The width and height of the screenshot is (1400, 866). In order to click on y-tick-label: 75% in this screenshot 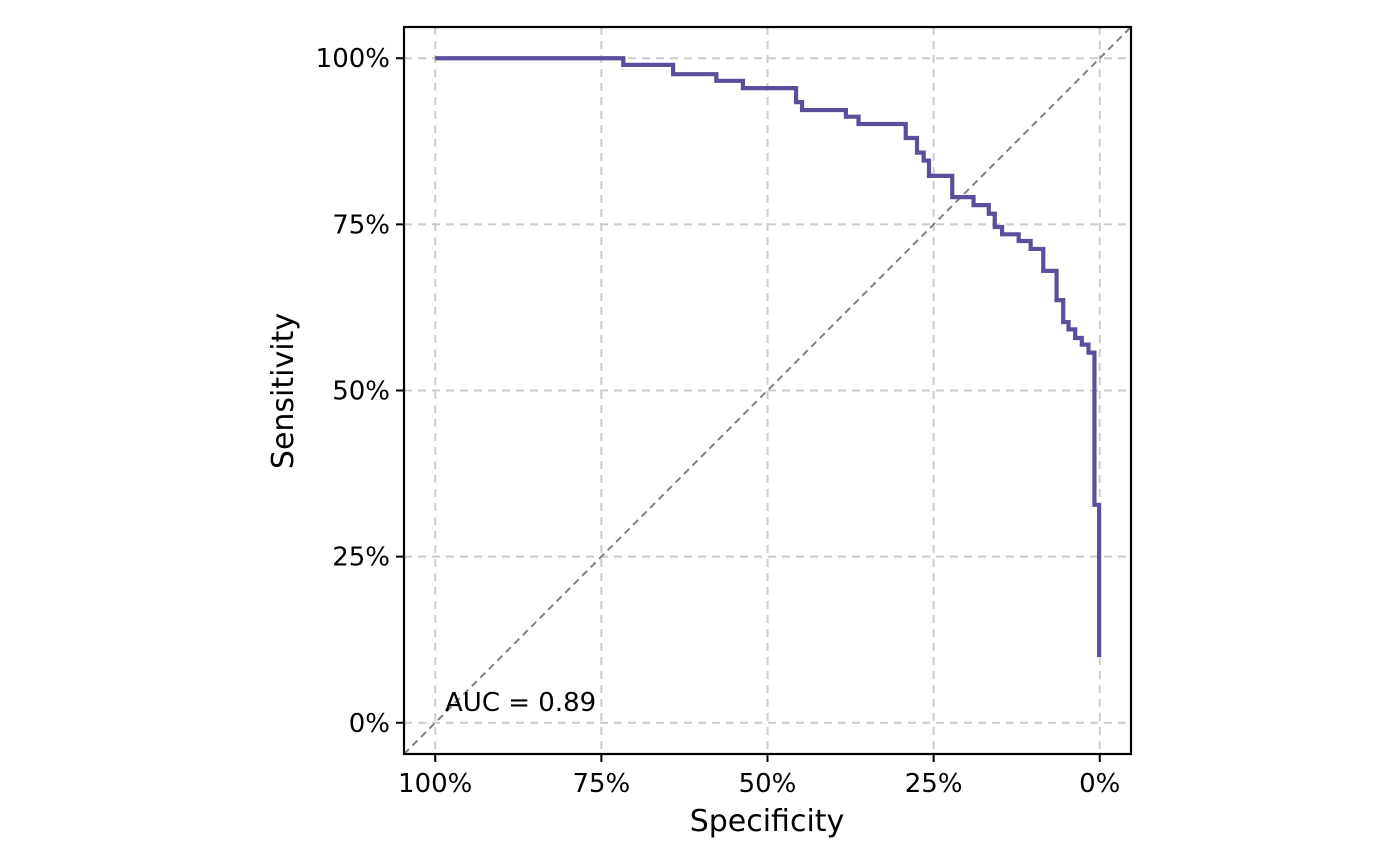, I will do `click(361, 225)`.